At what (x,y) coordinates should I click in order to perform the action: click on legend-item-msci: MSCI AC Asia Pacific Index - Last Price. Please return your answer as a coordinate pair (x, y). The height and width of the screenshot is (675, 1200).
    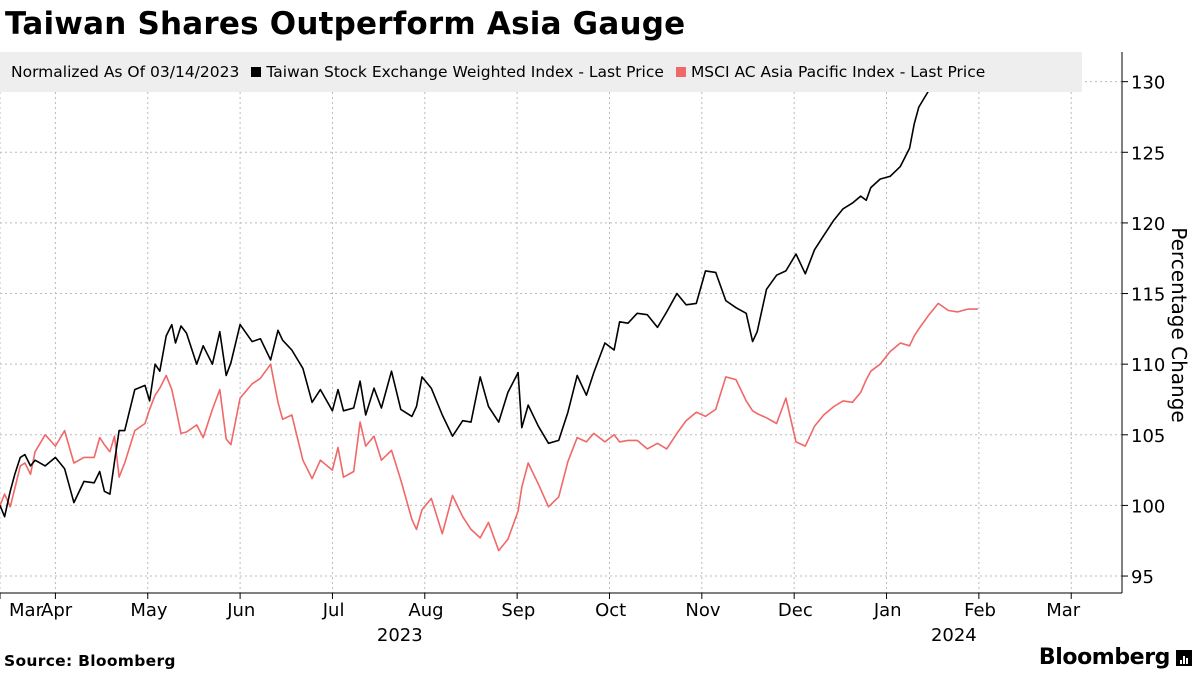
    Looking at the image, I should click on (830, 72).